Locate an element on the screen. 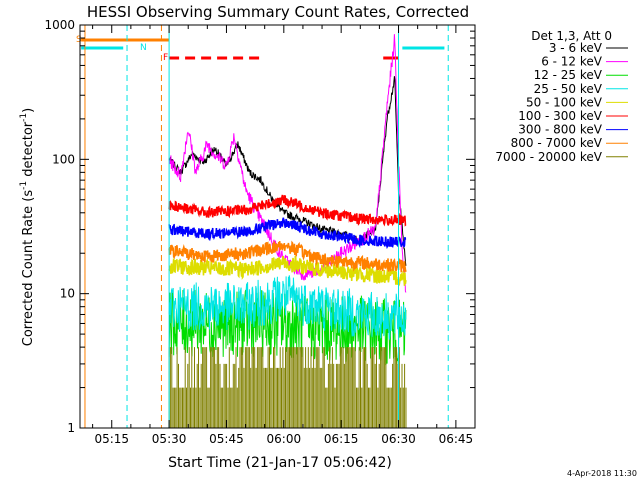 This screenshot has width=640, height=480. legend-label: 25 - 50 keV is located at coordinates (568, 89).